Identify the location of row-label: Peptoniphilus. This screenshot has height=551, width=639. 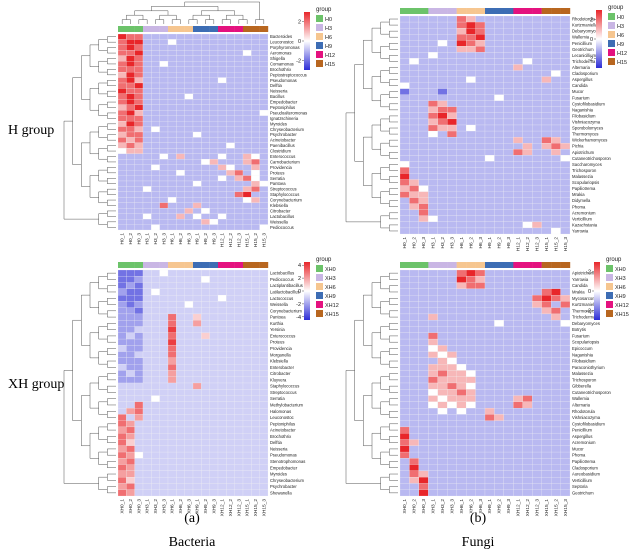
(282, 423).